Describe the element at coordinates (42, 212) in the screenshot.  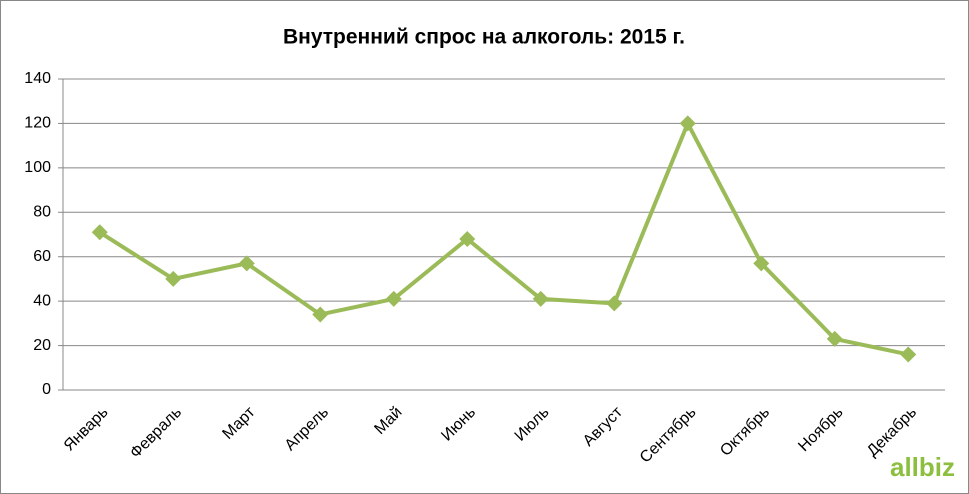
I see `y-tick-label: 80` at that location.